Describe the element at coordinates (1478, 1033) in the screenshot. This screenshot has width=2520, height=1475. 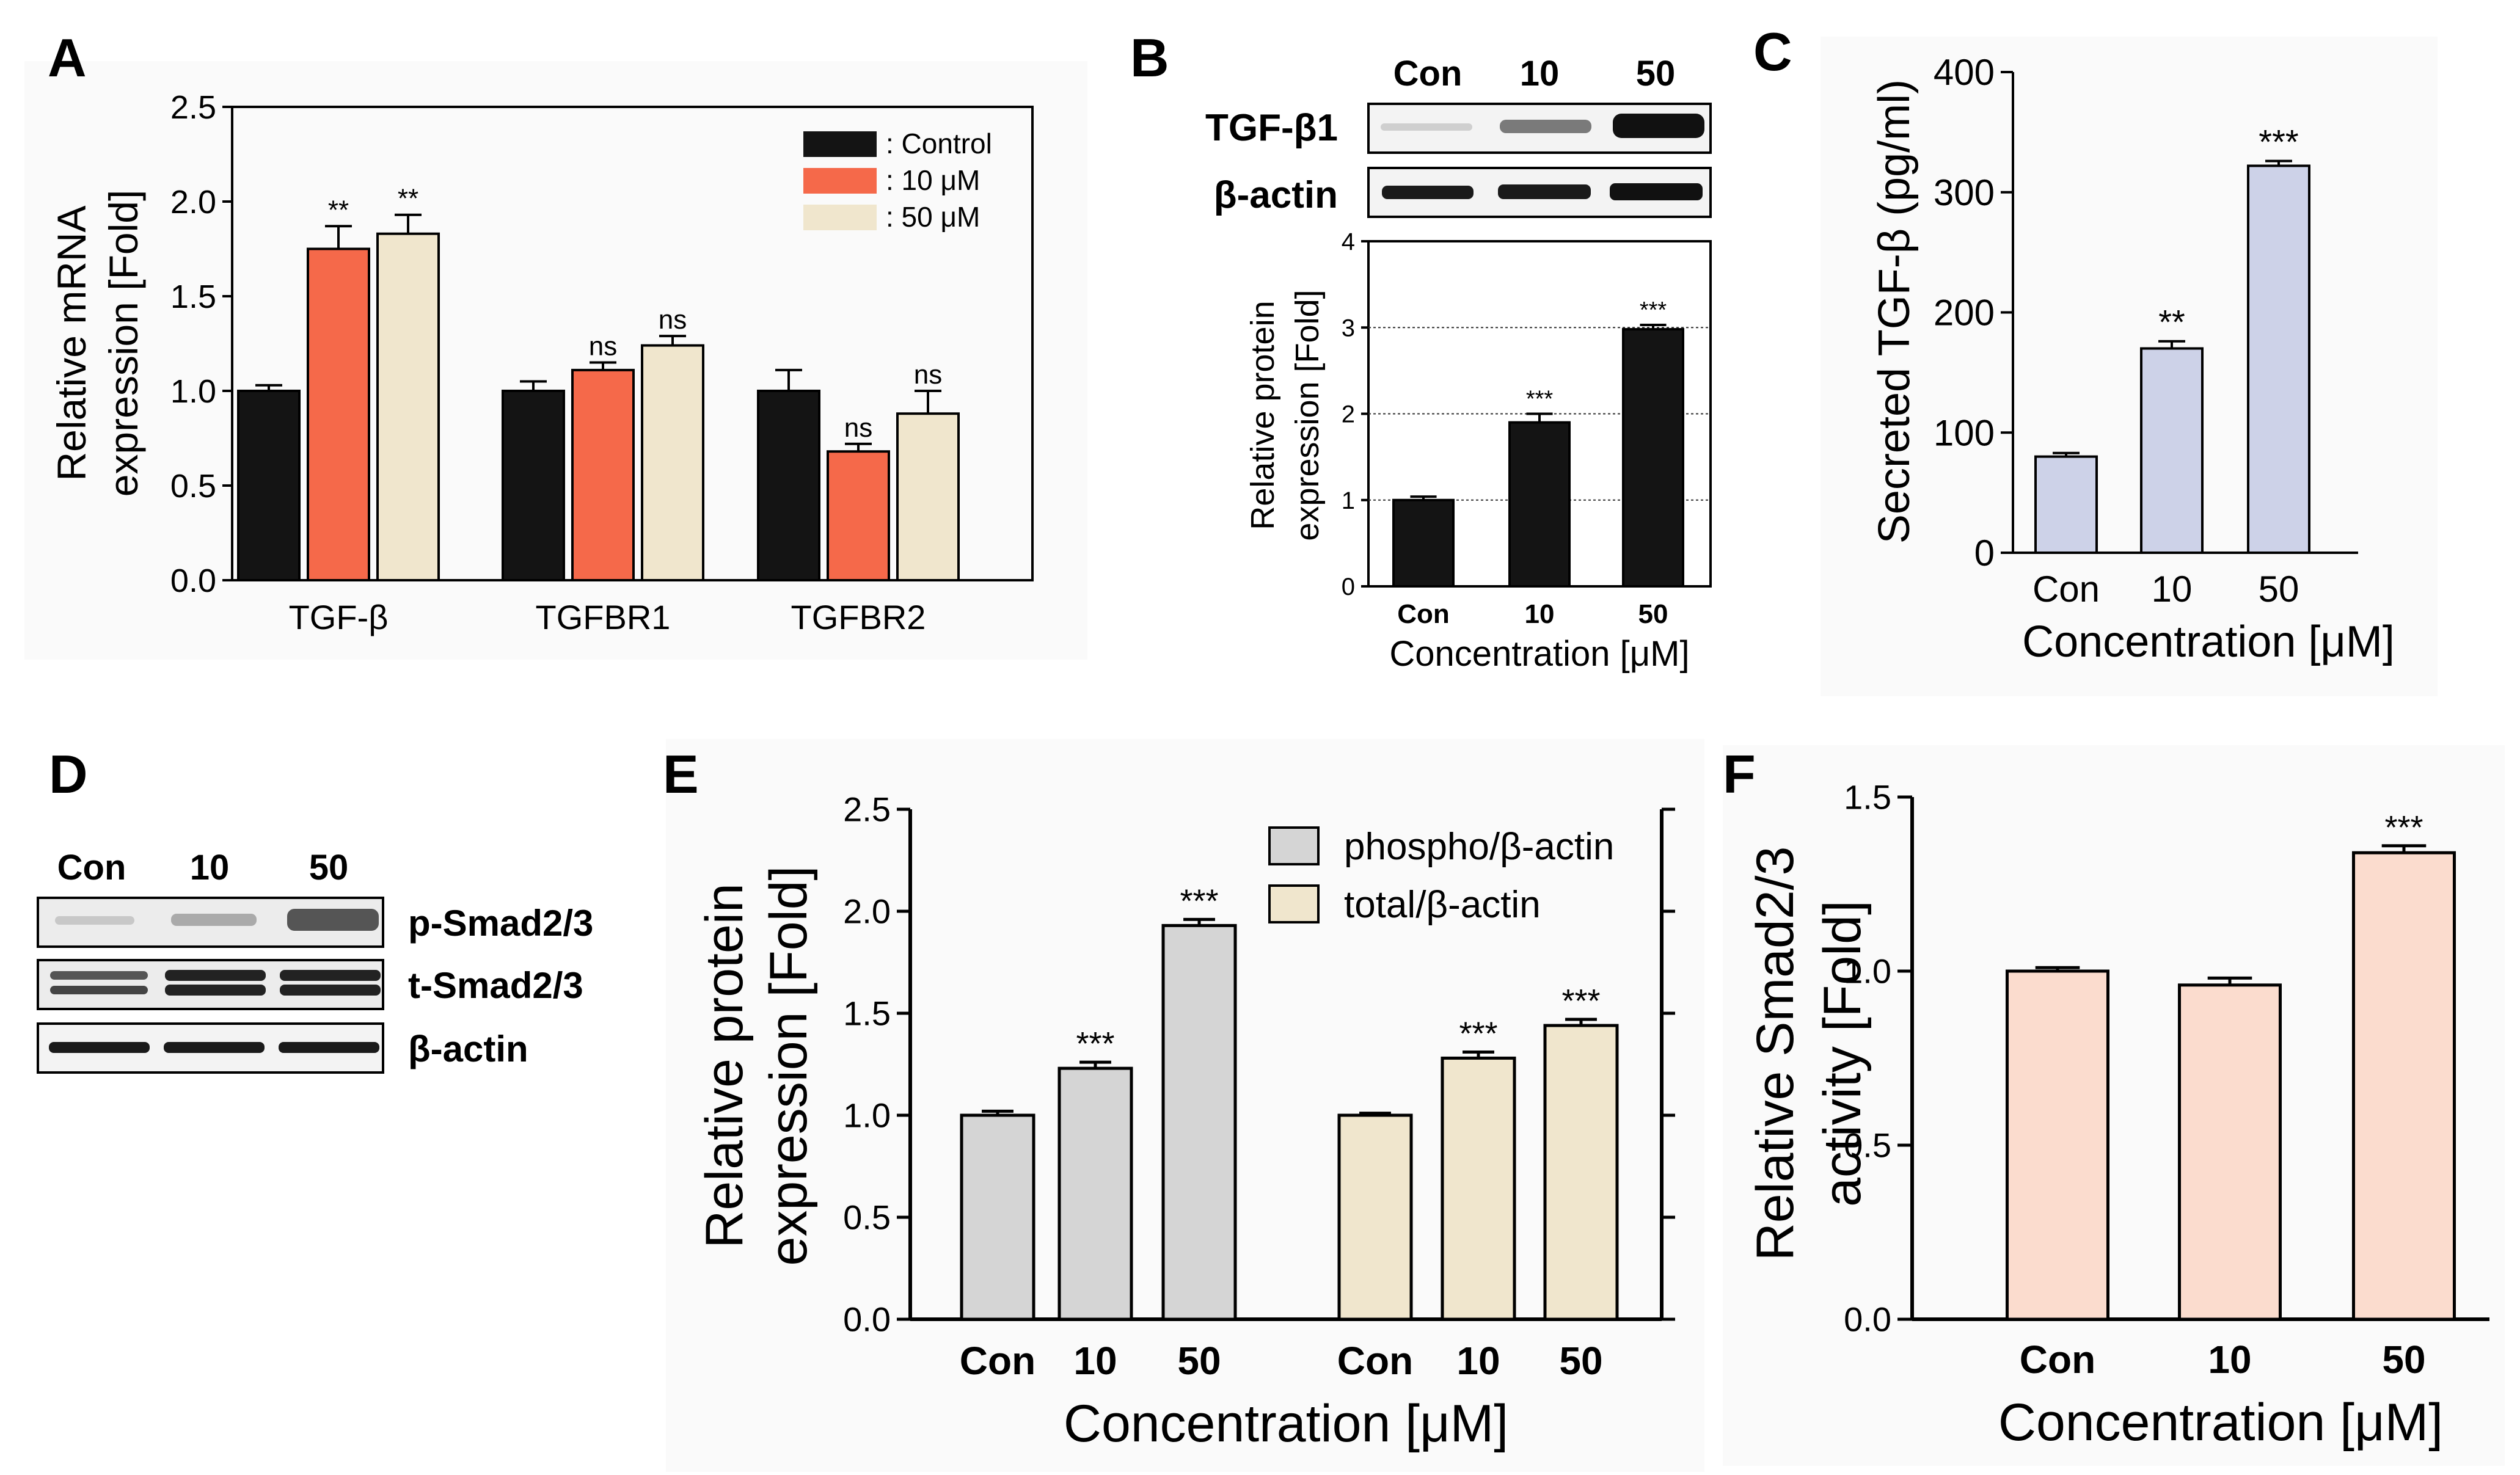
I see `panel-e-1-1-significance: ***` at that location.